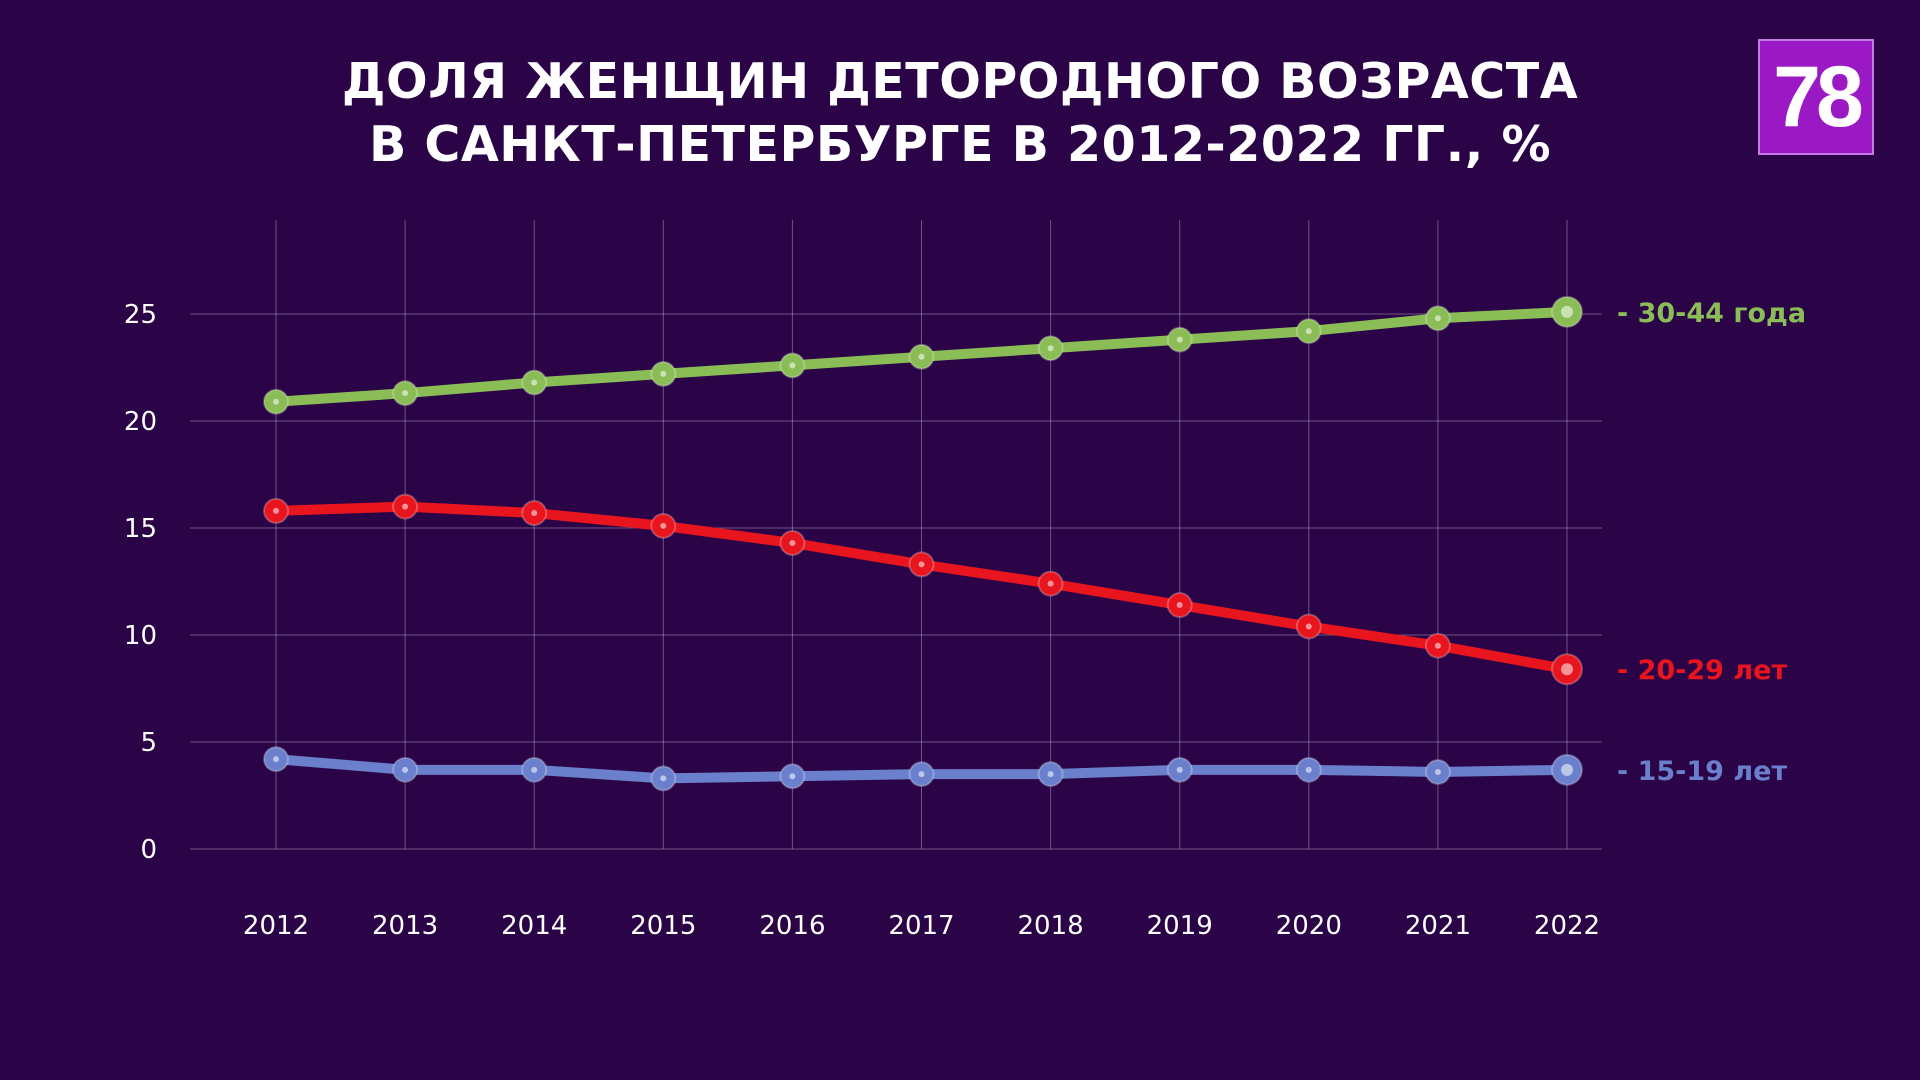 This screenshot has width=1920, height=1080. Describe the element at coordinates (140, 582) in the screenshot. I see `y-axis: 0 5 10 15 20 25` at that location.